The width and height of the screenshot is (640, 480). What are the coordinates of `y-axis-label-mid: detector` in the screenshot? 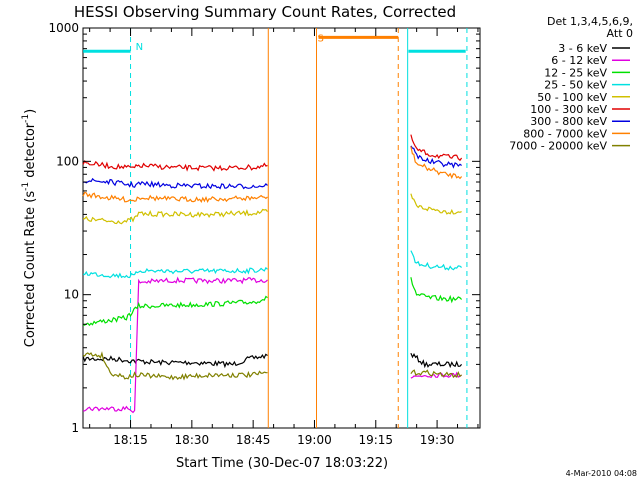 It's located at (30, 152).